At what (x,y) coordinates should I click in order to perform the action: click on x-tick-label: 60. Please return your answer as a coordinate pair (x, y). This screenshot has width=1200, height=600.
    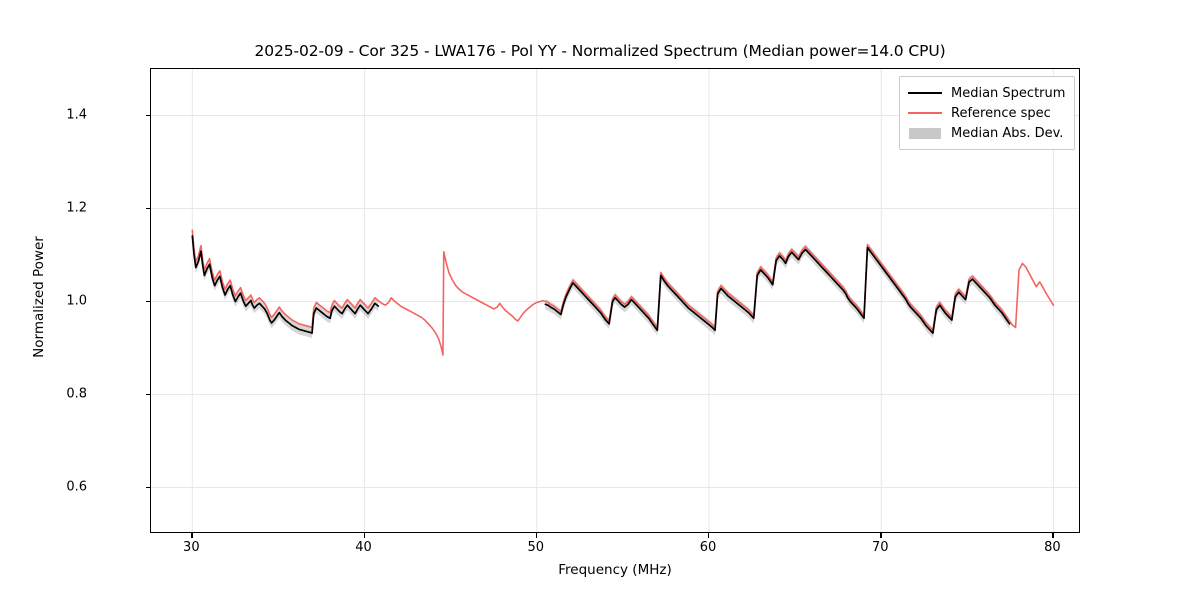
    Looking at the image, I should click on (708, 547).